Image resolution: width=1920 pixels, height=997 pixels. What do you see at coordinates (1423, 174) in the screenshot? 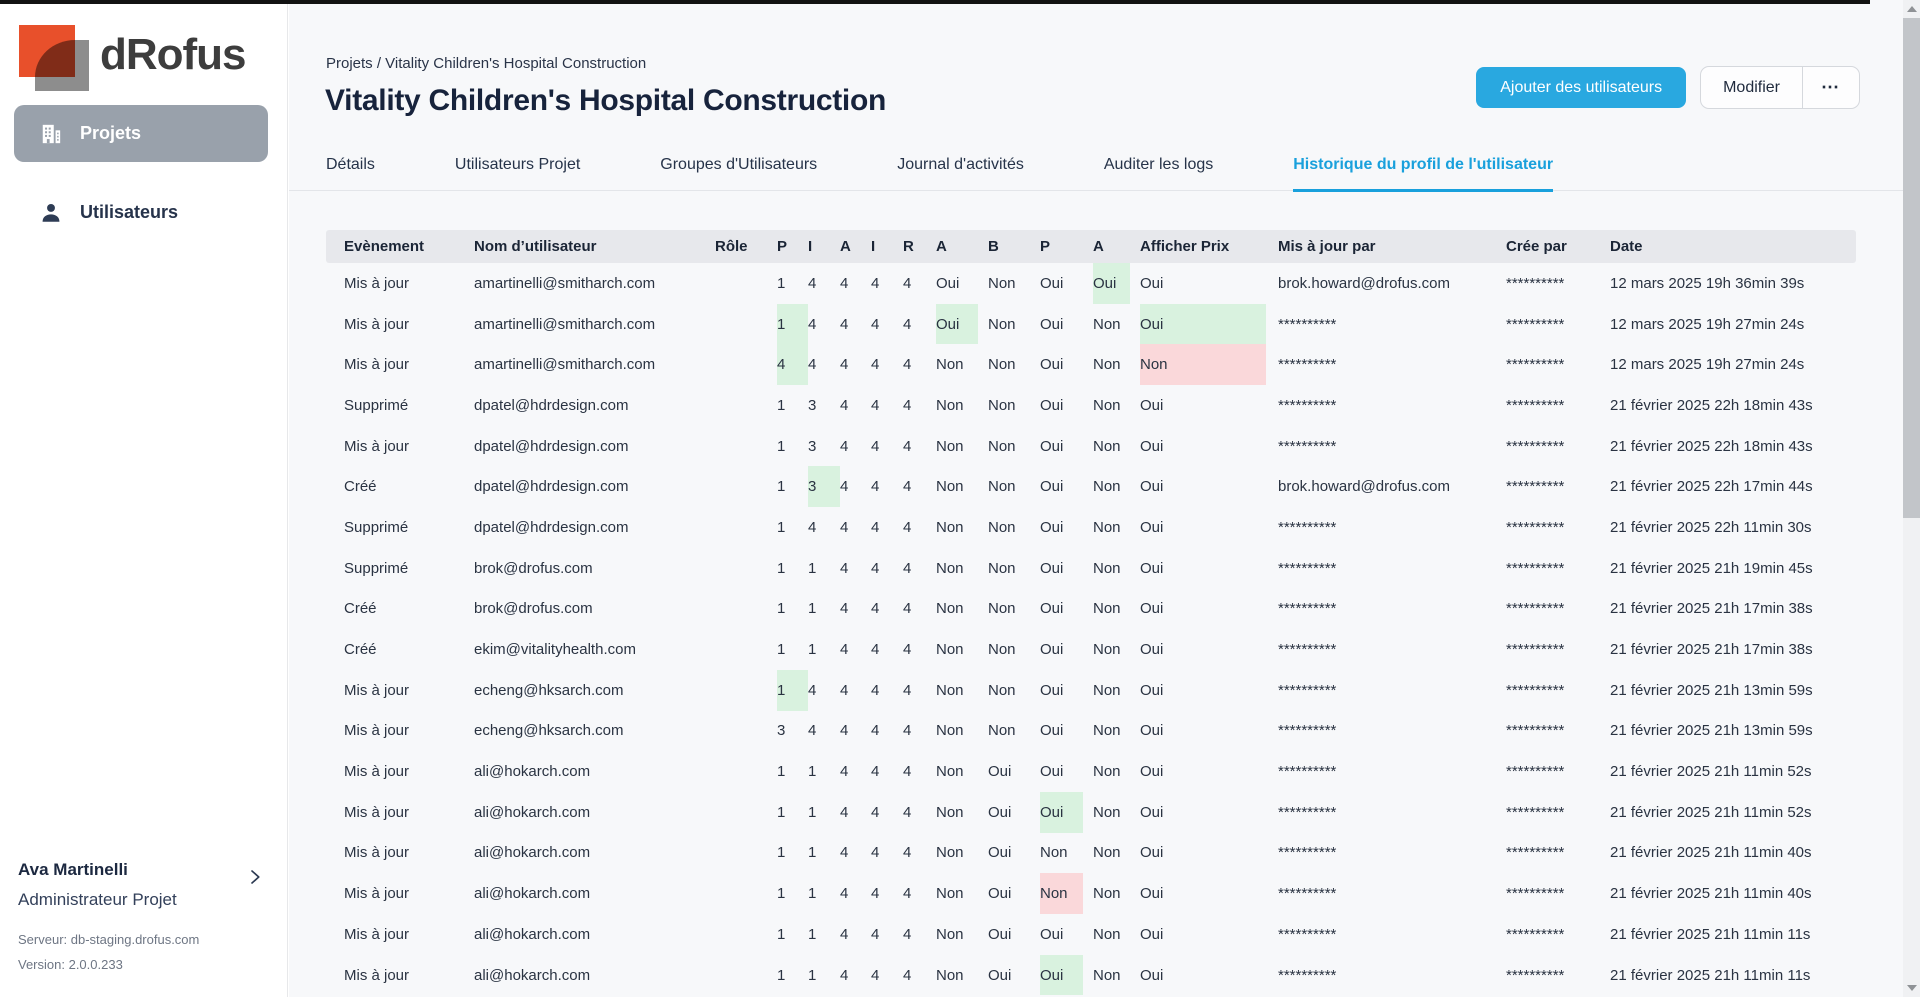
I see `tab-historique-profil: Historique du profil de l'utilisateur` at bounding box center [1423, 174].